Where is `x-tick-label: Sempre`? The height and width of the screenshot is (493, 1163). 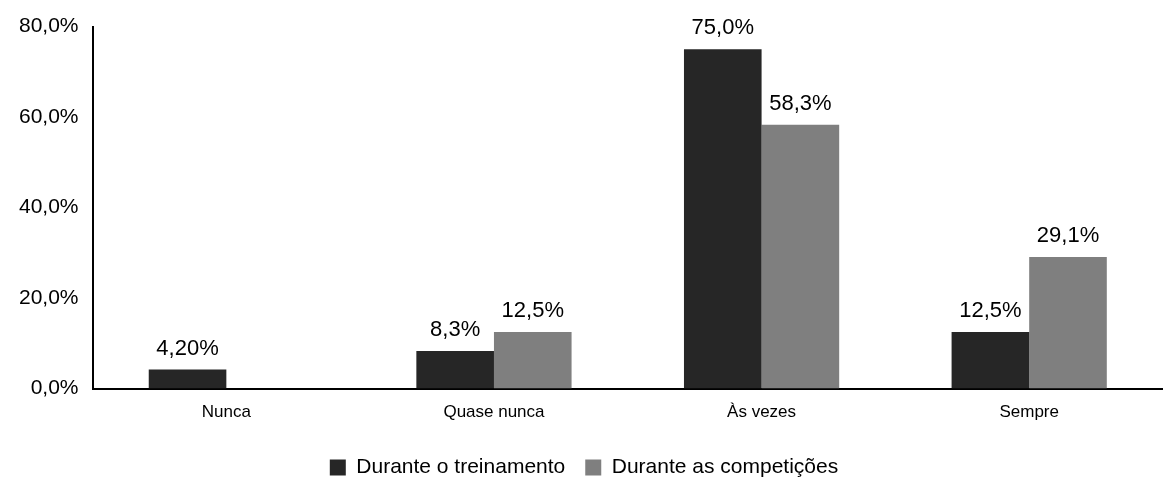 x-tick-label: Sempre is located at coordinates (1029, 412).